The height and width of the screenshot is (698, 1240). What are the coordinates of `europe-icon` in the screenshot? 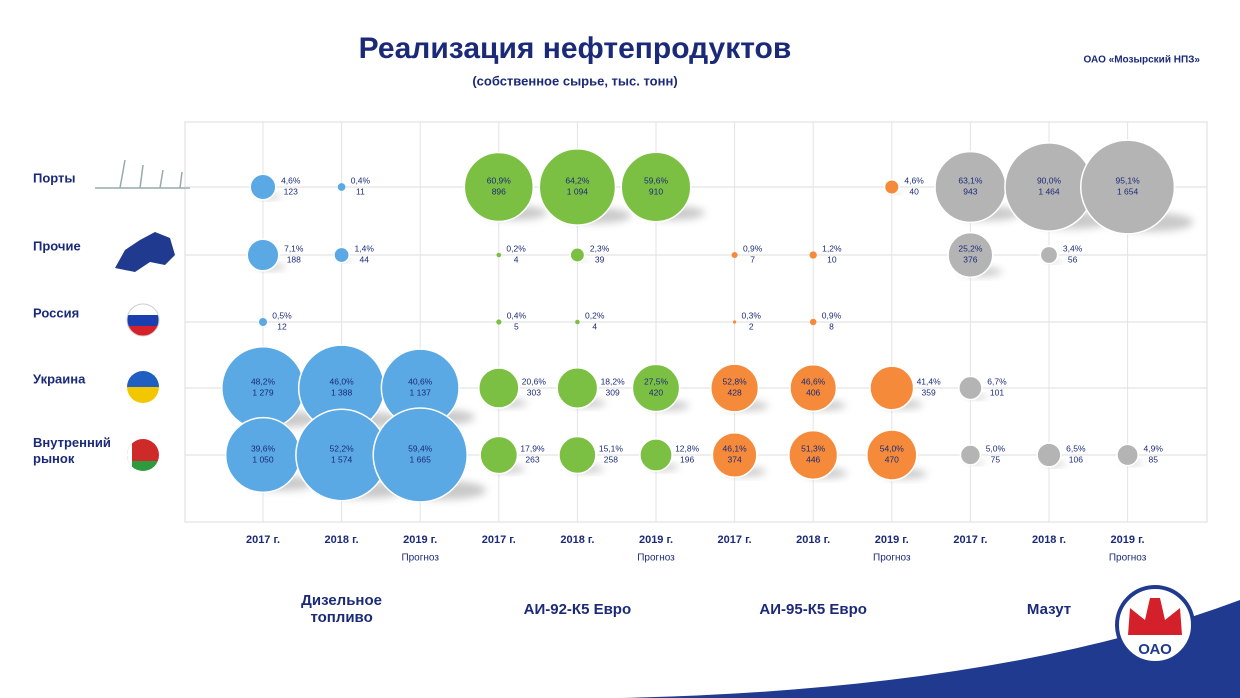 It's located at (145, 252).